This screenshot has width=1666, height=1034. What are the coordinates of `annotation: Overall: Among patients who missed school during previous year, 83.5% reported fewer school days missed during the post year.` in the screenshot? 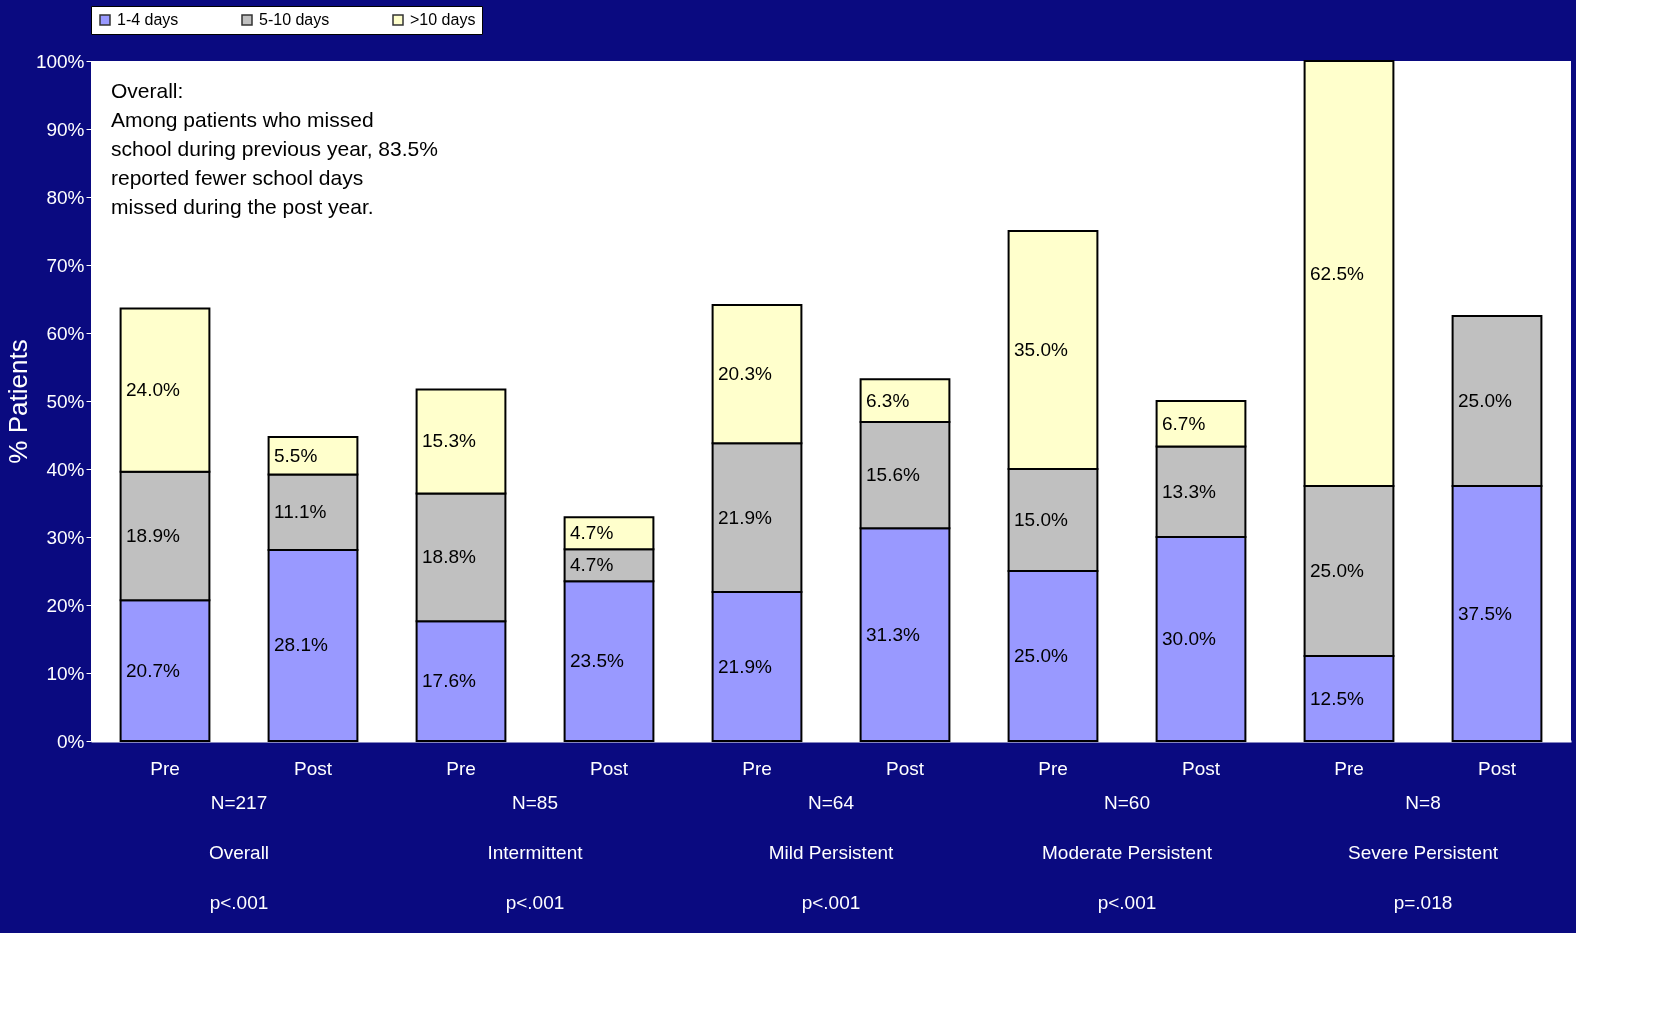 It's located at (274, 148).